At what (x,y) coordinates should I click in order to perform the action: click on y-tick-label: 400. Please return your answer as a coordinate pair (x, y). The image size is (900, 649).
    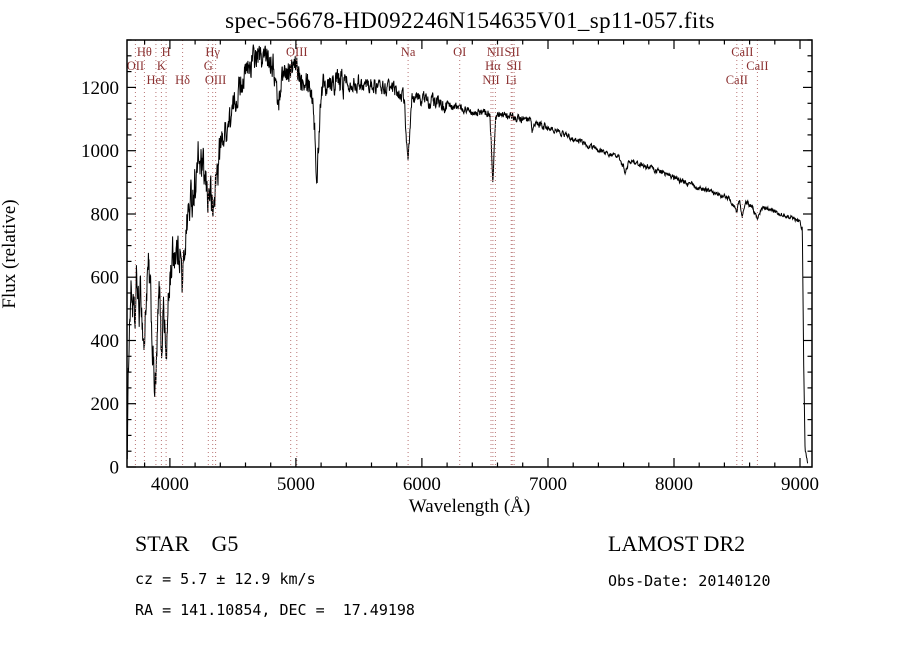
    Looking at the image, I should click on (105, 341).